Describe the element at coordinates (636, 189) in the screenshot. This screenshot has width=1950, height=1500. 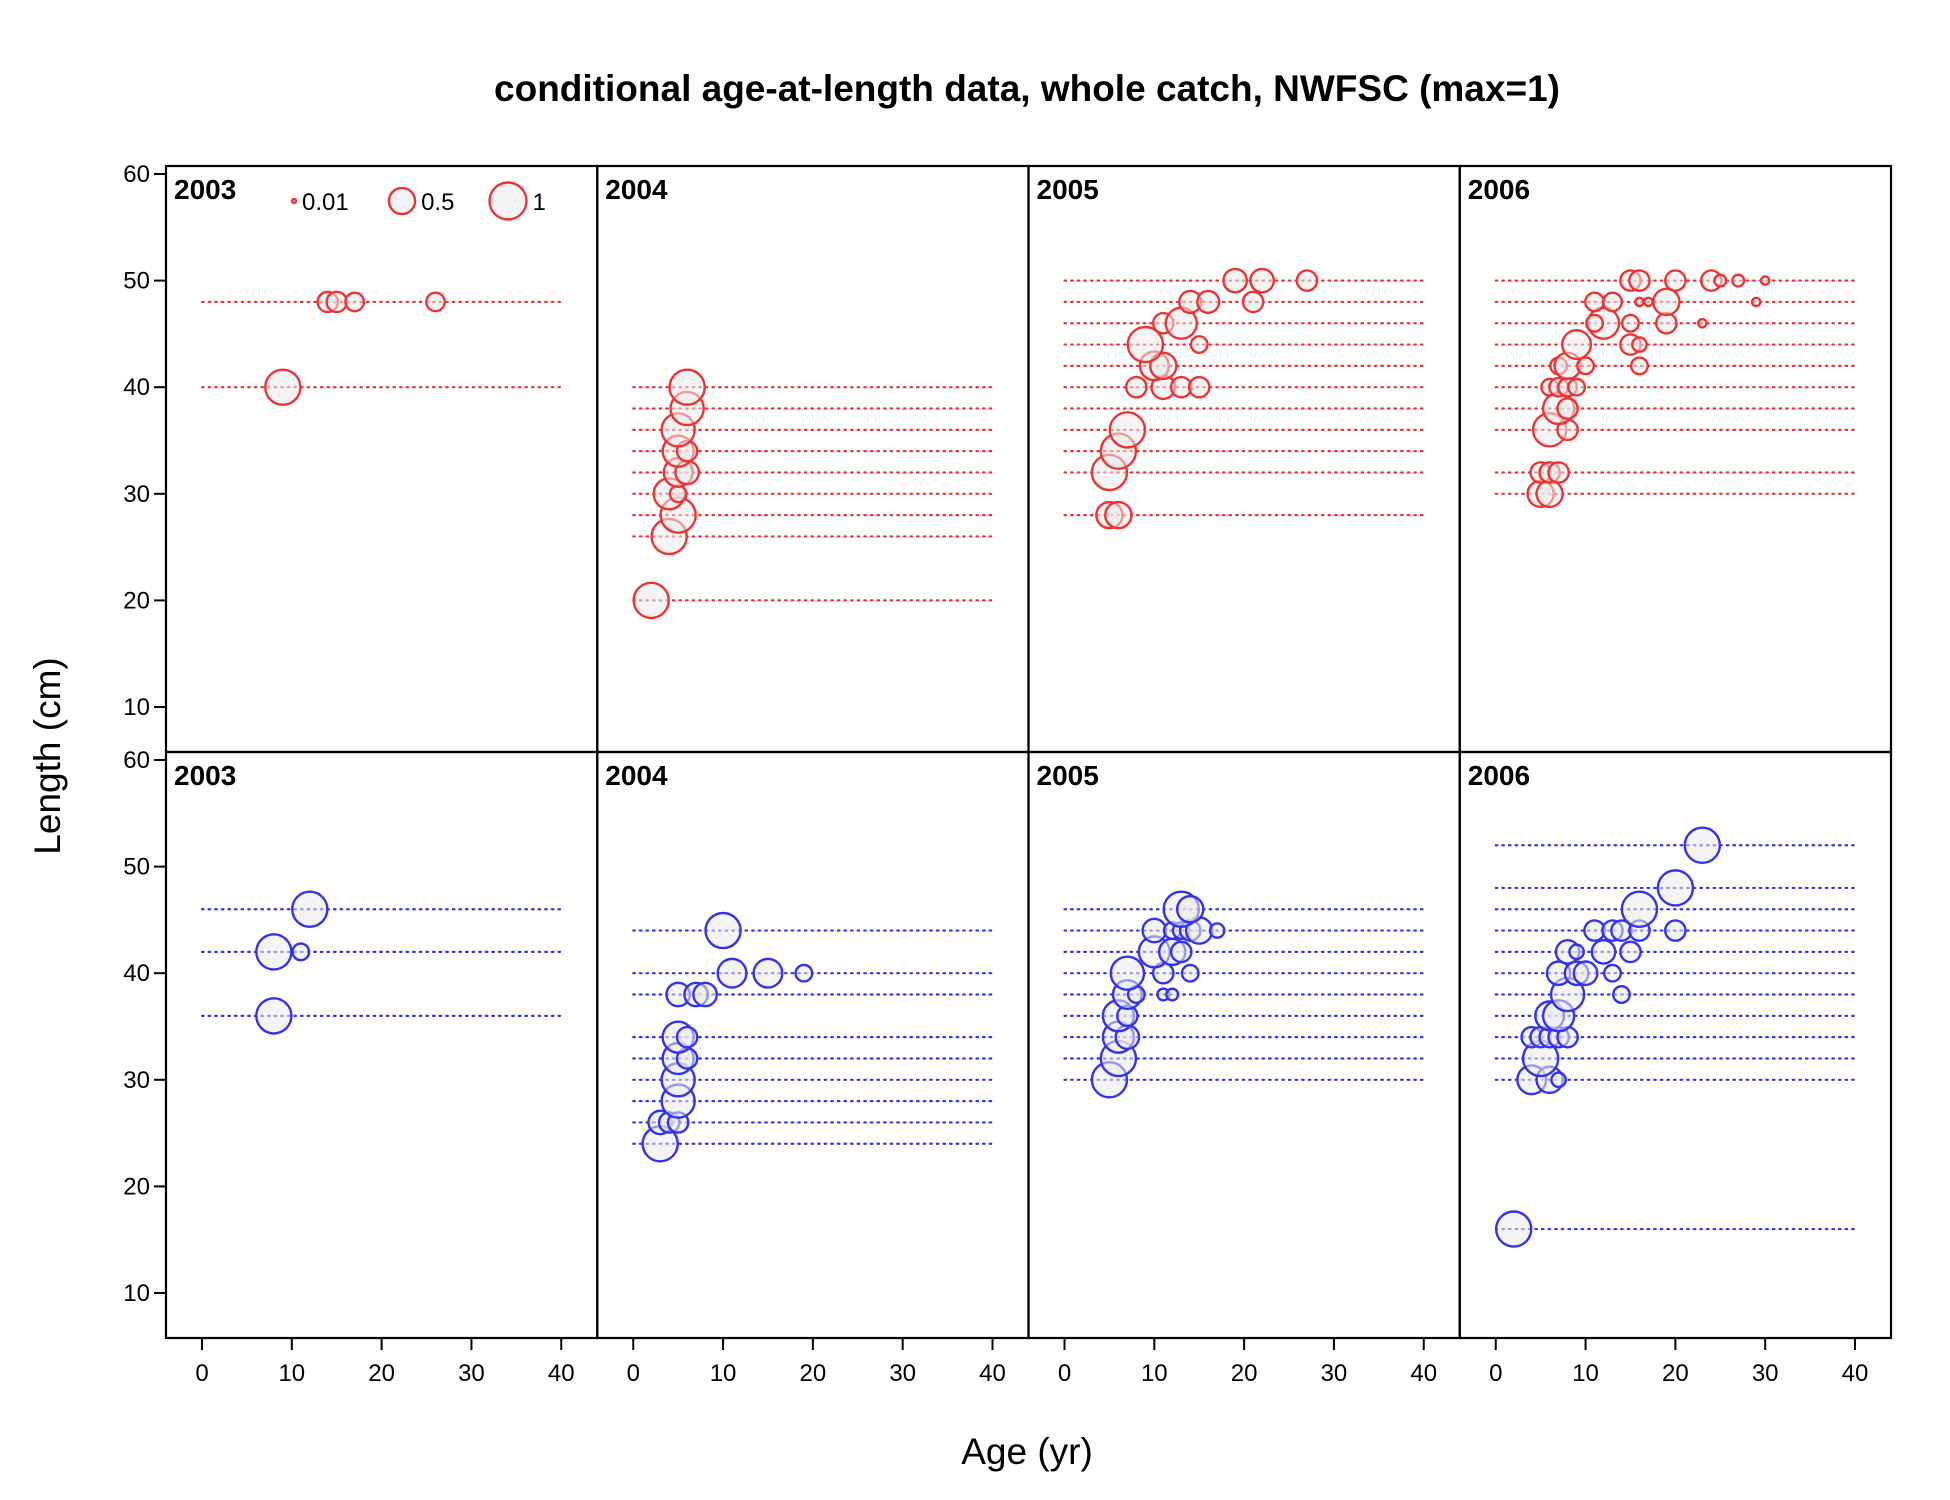
I see `panel-year-label: 2004` at that location.